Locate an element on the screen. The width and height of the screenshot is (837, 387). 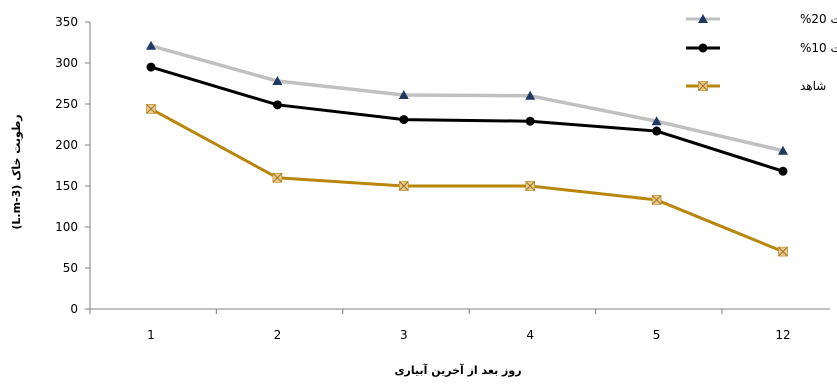
legend-label: زئولیت 10% is located at coordinates (818, 48).